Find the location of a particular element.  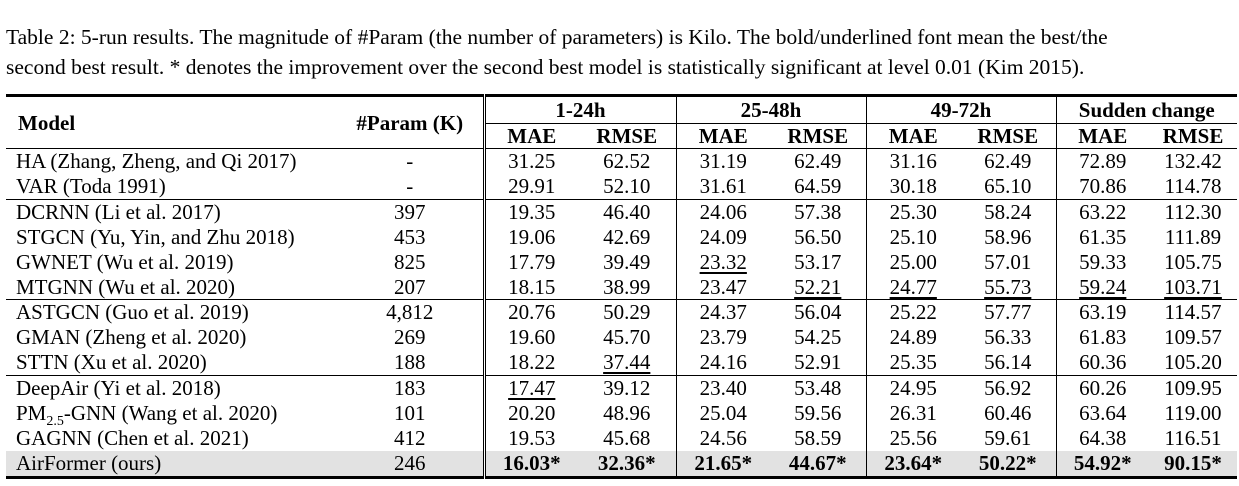

metric-value: 24.16 is located at coordinates (723, 362).